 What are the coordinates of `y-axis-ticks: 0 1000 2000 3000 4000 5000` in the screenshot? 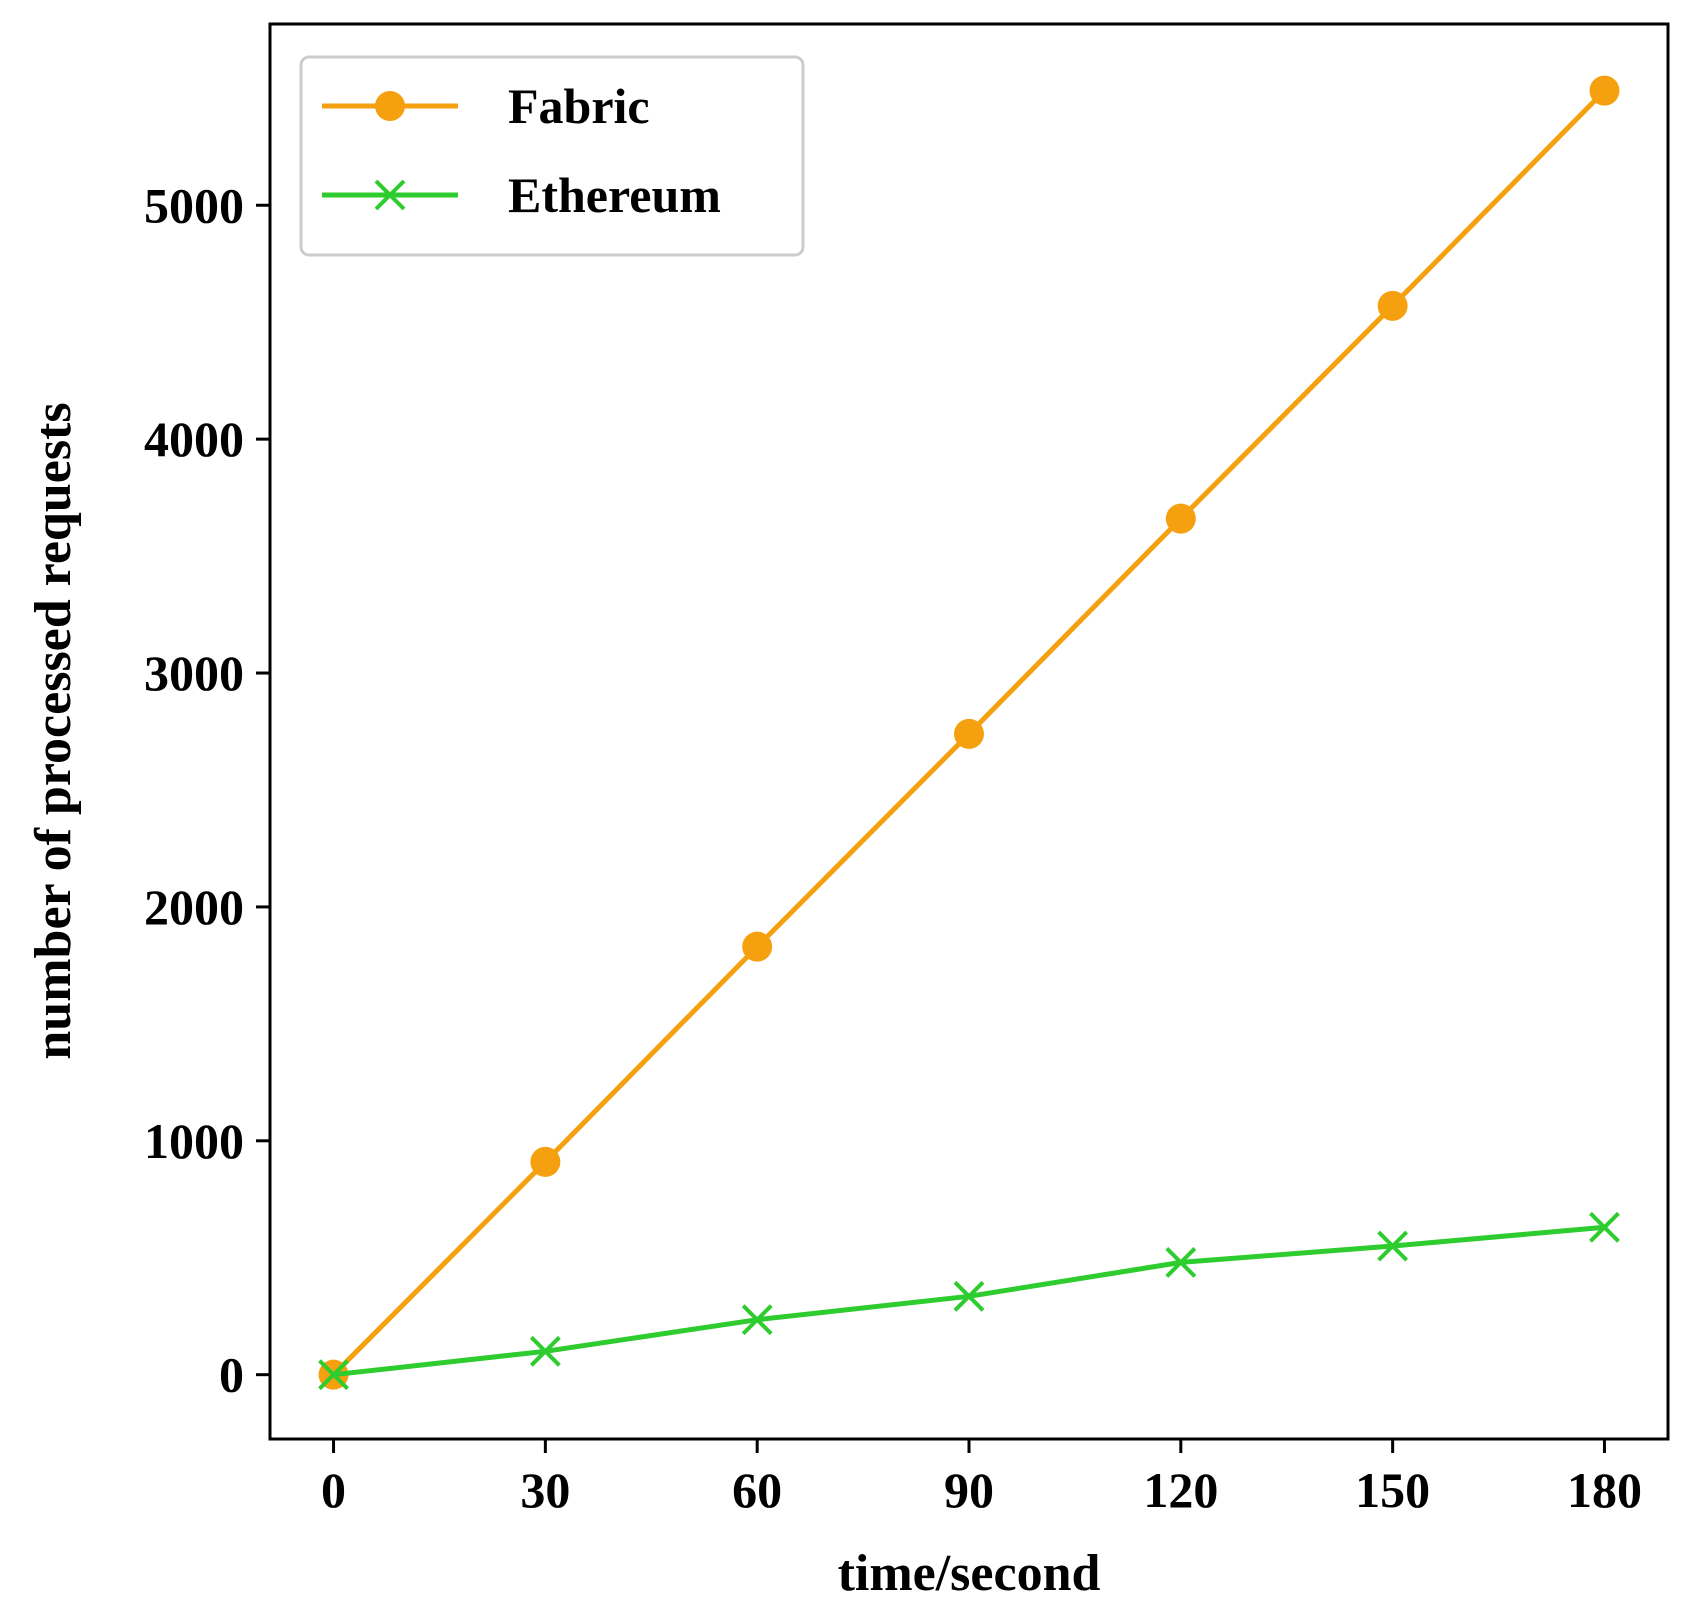 It's located at (207, 790).